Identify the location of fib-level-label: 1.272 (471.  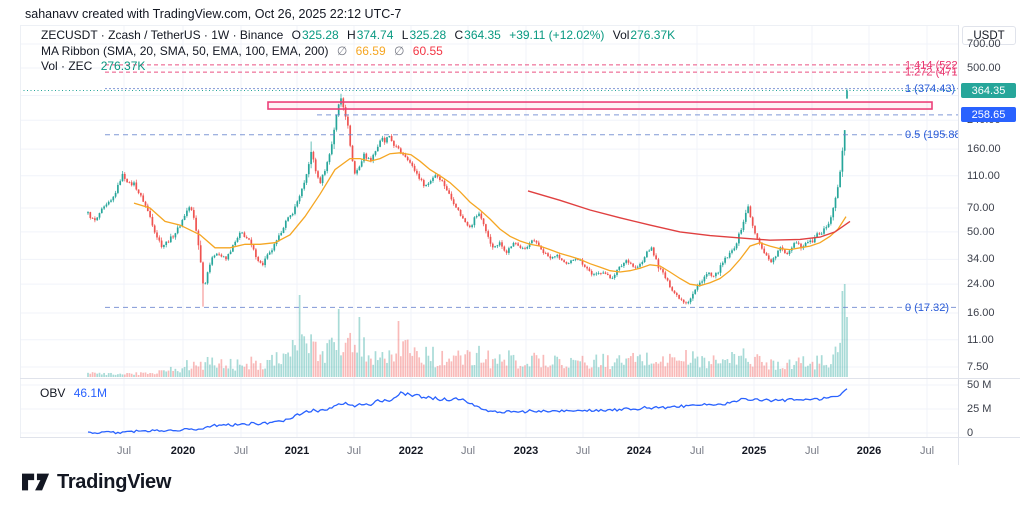
(931, 73).